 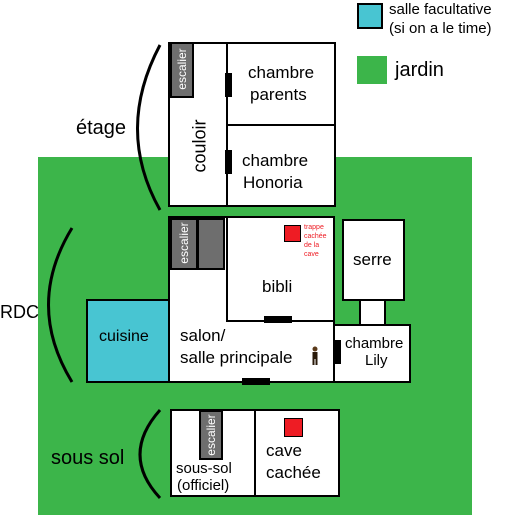 I want to click on door-chambre-parents, so click(x=228, y=85).